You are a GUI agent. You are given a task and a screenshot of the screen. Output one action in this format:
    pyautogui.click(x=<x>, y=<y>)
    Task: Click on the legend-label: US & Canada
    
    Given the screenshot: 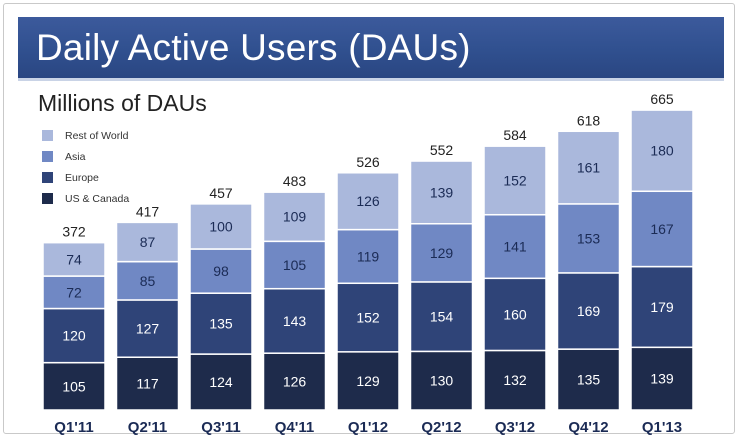 What is the action you would take?
    pyautogui.click(x=97, y=198)
    